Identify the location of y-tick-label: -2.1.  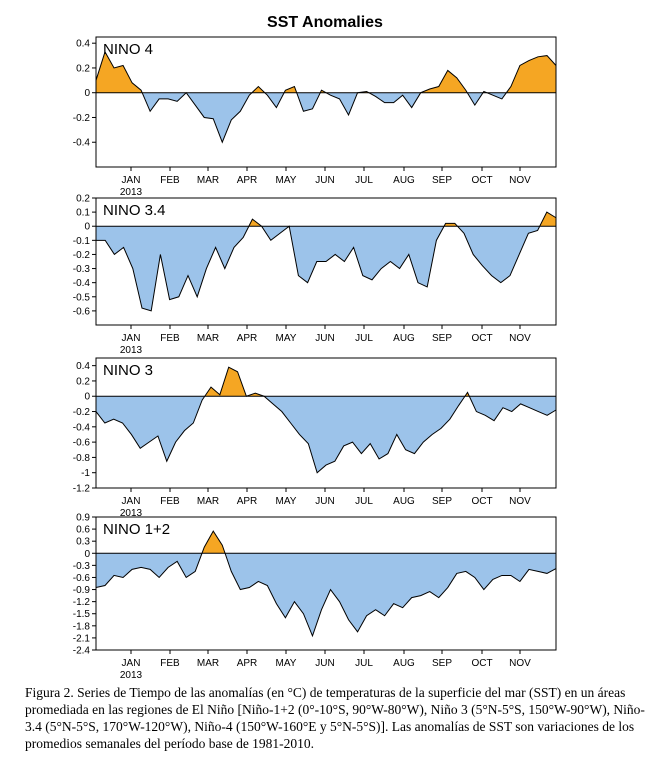
(82, 638).